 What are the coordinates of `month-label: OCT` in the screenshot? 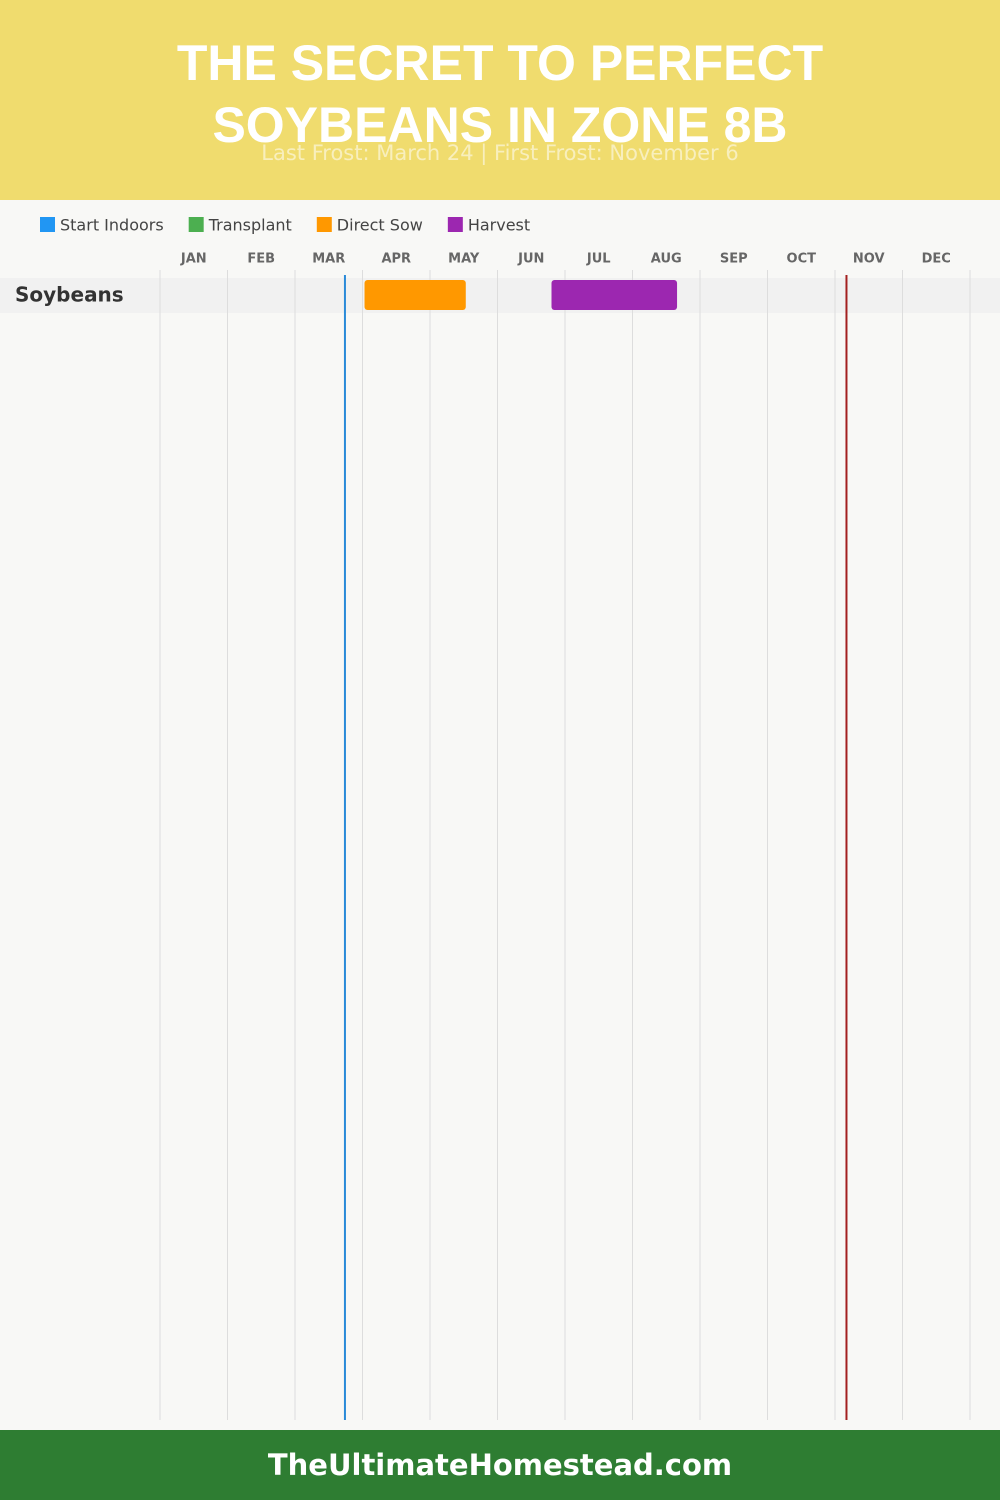 It's located at (802, 259).